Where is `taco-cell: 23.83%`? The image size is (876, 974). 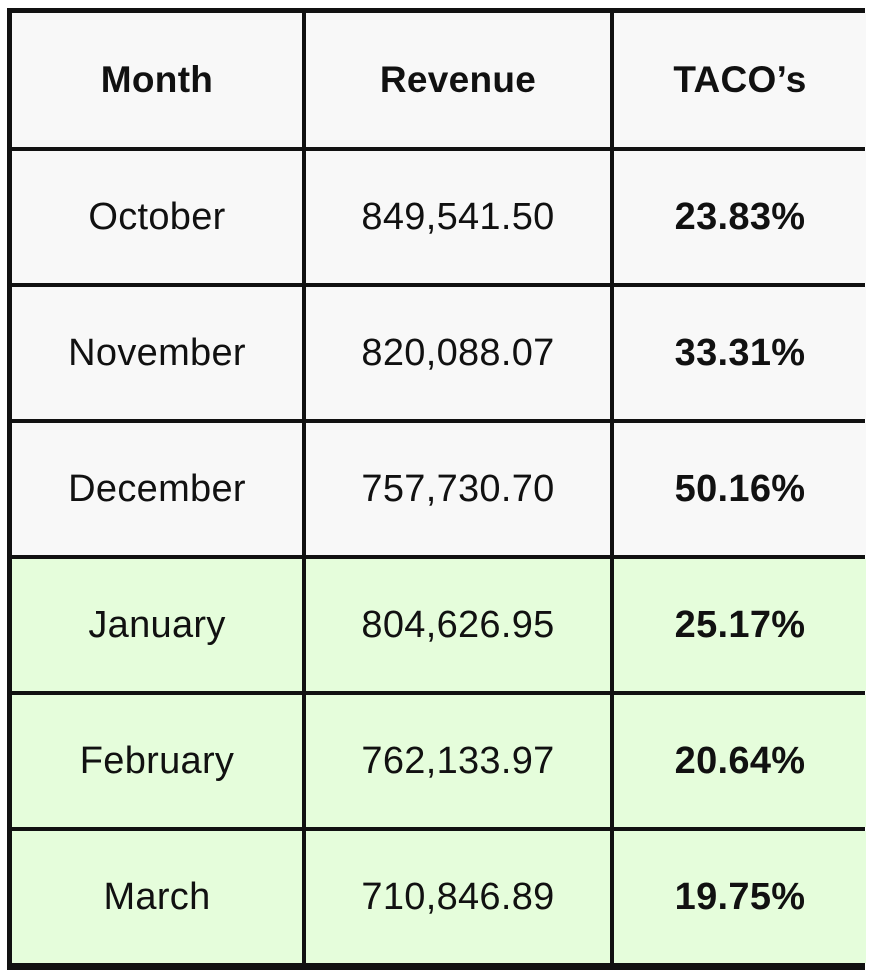 taco-cell: 23.83% is located at coordinates (740, 217).